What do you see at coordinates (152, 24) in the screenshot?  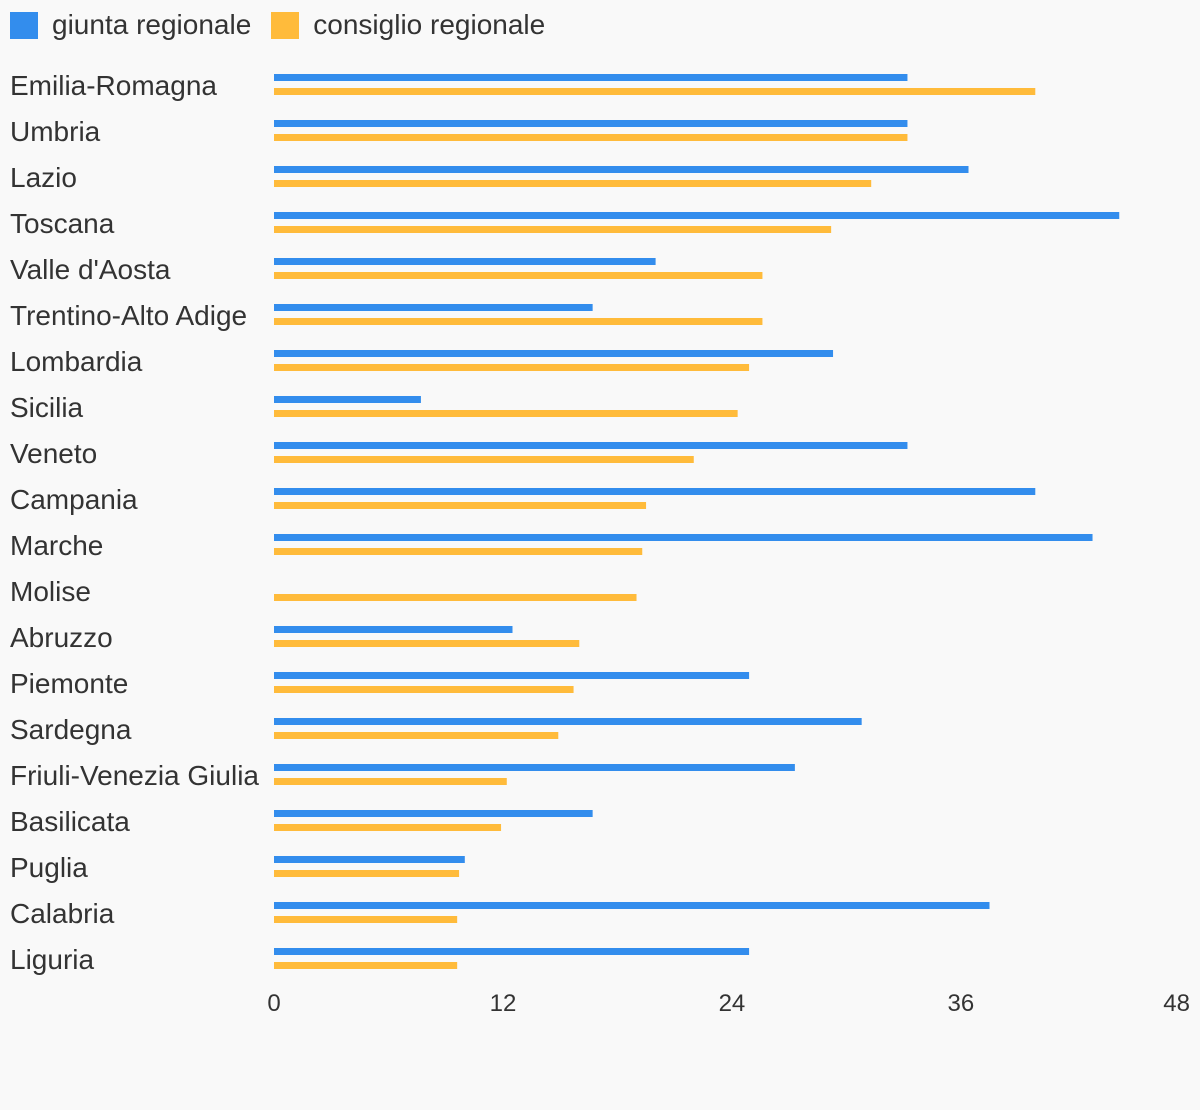 I see `legend-label-giunta: giunta regionale` at bounding box center [152, 24].